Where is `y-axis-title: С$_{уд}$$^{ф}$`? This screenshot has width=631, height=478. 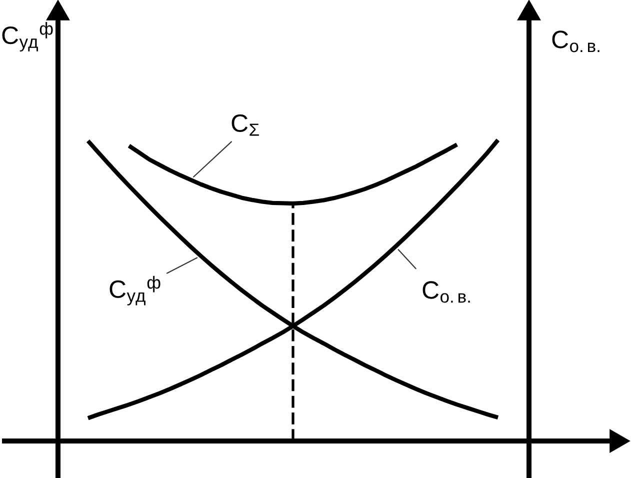 y-axis-title: С$_{уд}$$^{ф}$ is located at coordinates (27, 37).